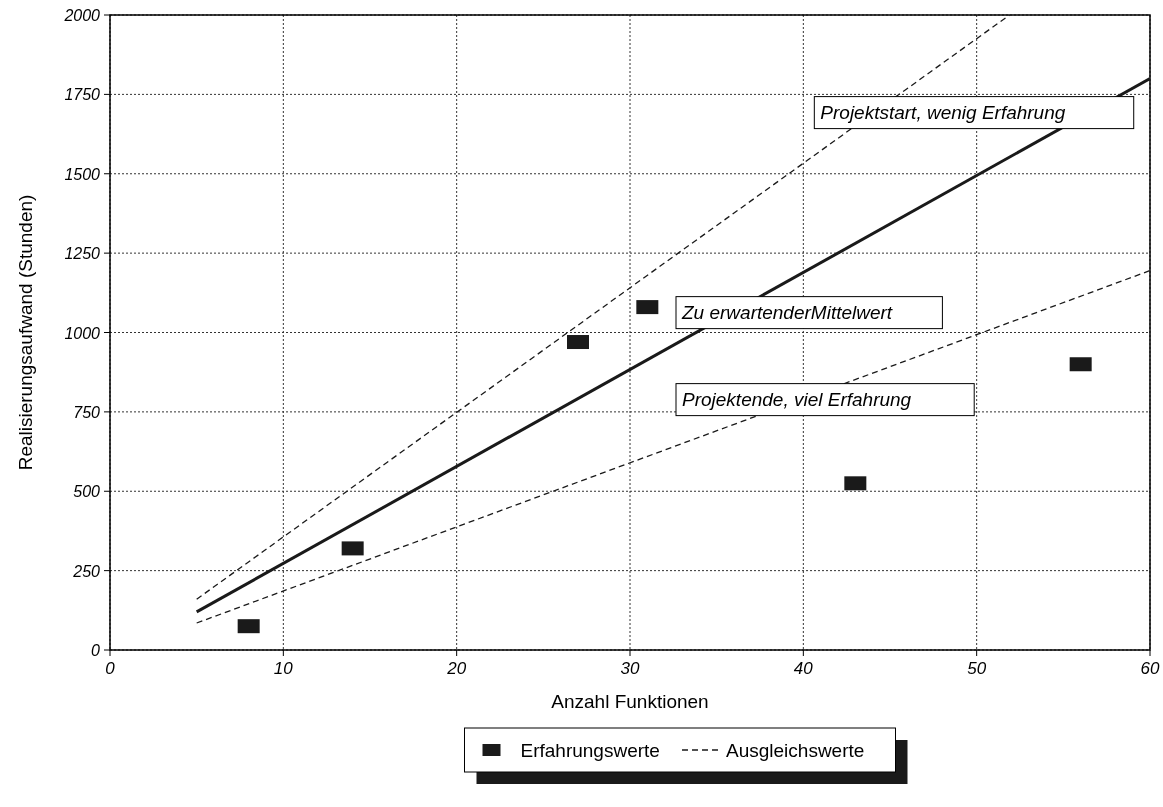 The height and width of the screenshot is (807, 1163). I want to click on y-tick-label: 250, so click(86, 571).